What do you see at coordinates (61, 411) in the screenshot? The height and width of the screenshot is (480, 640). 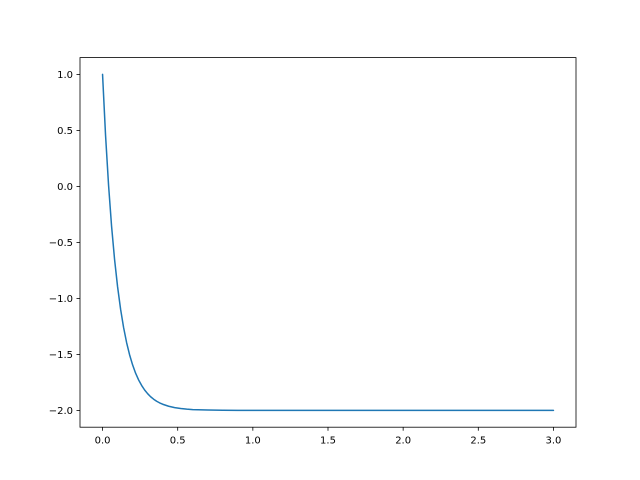 I see `y-tick-label: −2.0` at bounding box center [61, 411].